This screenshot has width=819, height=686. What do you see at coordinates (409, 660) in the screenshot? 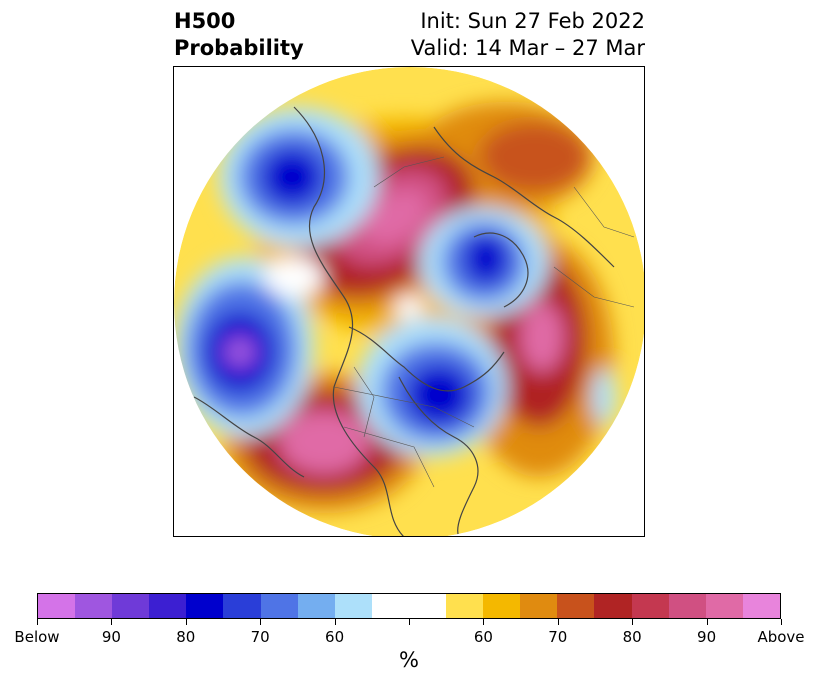
I see `colorbar-units: %` at bounding box center [409, 660].